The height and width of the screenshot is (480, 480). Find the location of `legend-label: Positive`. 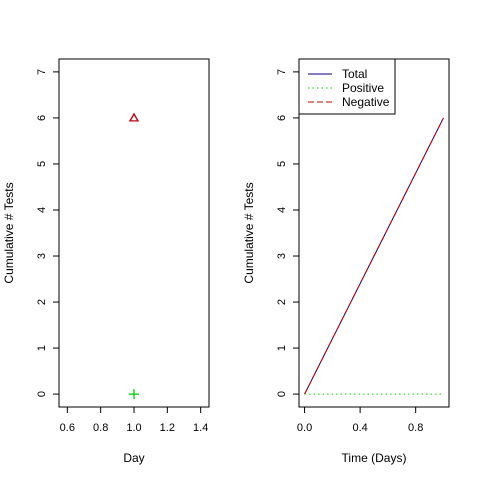

legend-label: Positive is located at coordinates (363, 88).